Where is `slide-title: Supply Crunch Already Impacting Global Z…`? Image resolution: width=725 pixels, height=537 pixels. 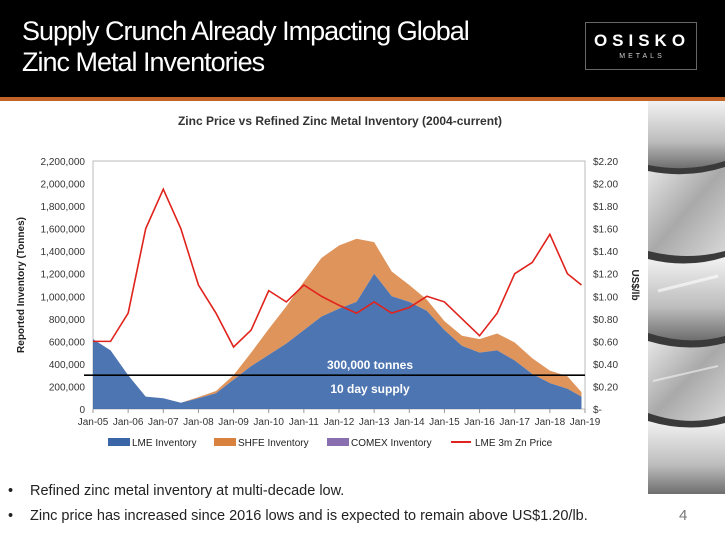
slide-title: Supply Crunch Already Impacting Global Z… is located at coordinates (282, 47).